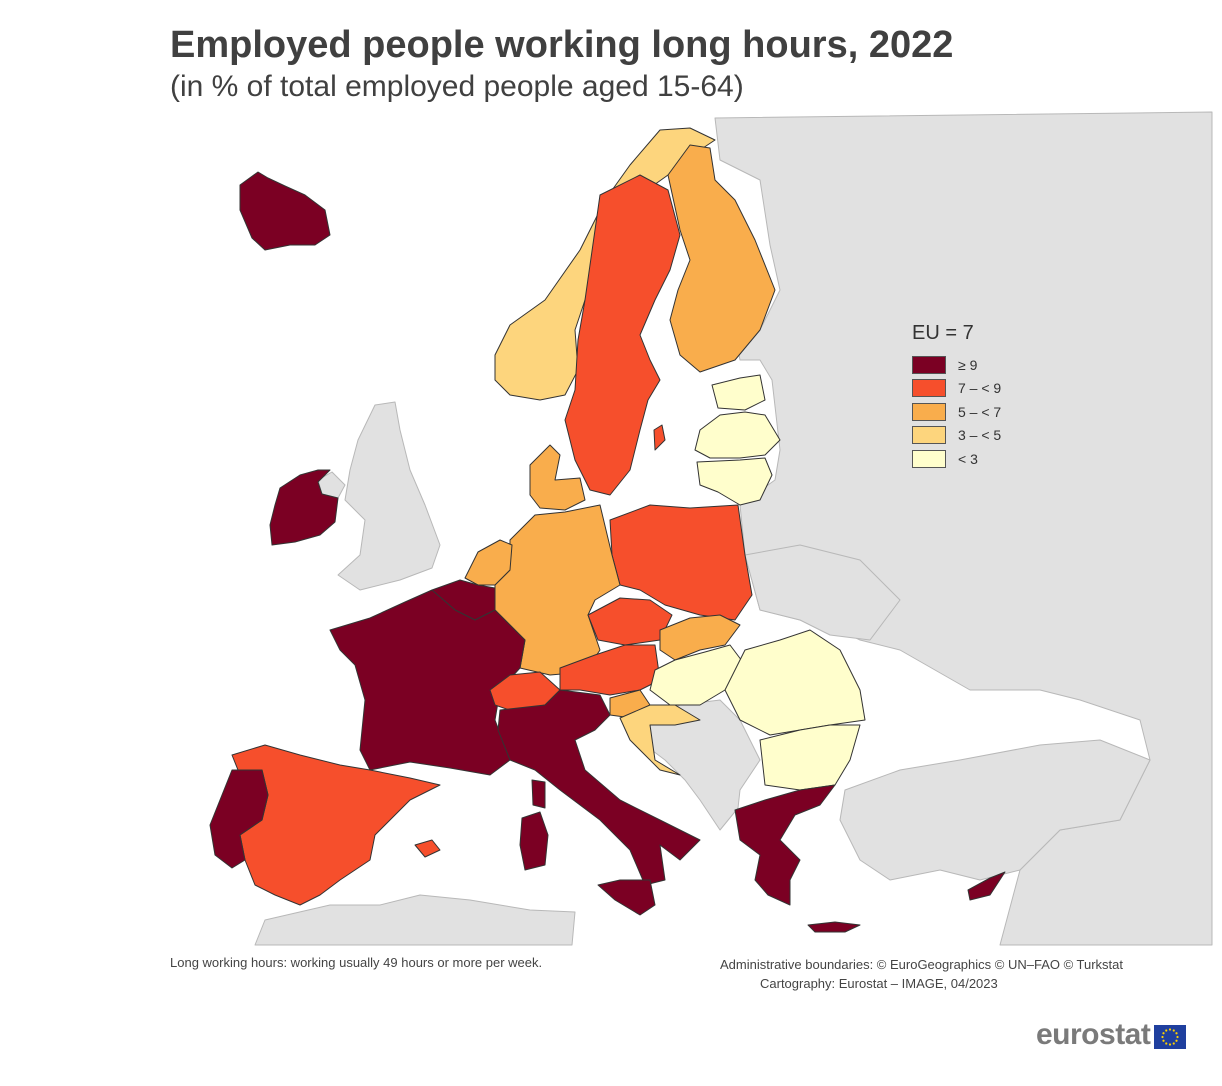  What do you see at coordinates (626, 897) in the screenshot?
I see `country-italy-sicily` at bounding box center [626, 897].